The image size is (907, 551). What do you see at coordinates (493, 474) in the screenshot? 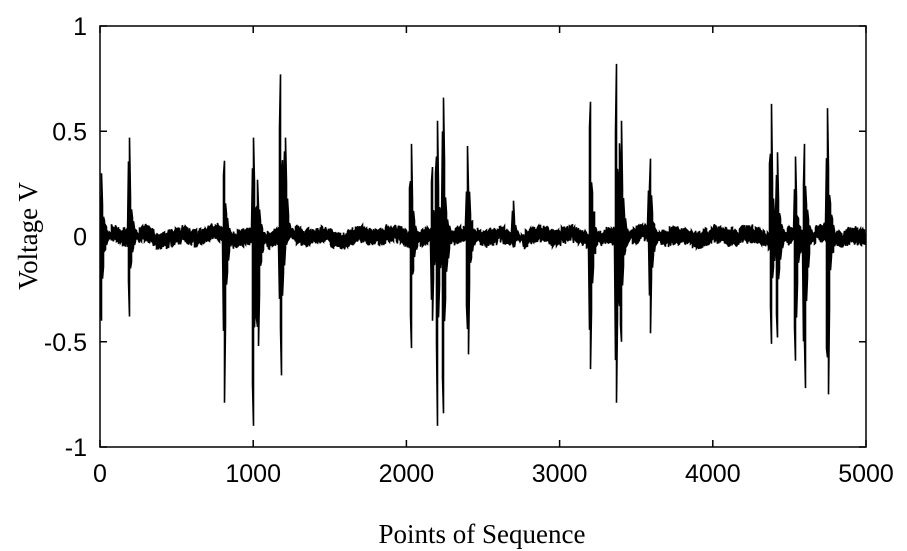
I see `x-tick-labels: 0 1000 2000 3000 4000 5000` at bounding box center [493, 474].